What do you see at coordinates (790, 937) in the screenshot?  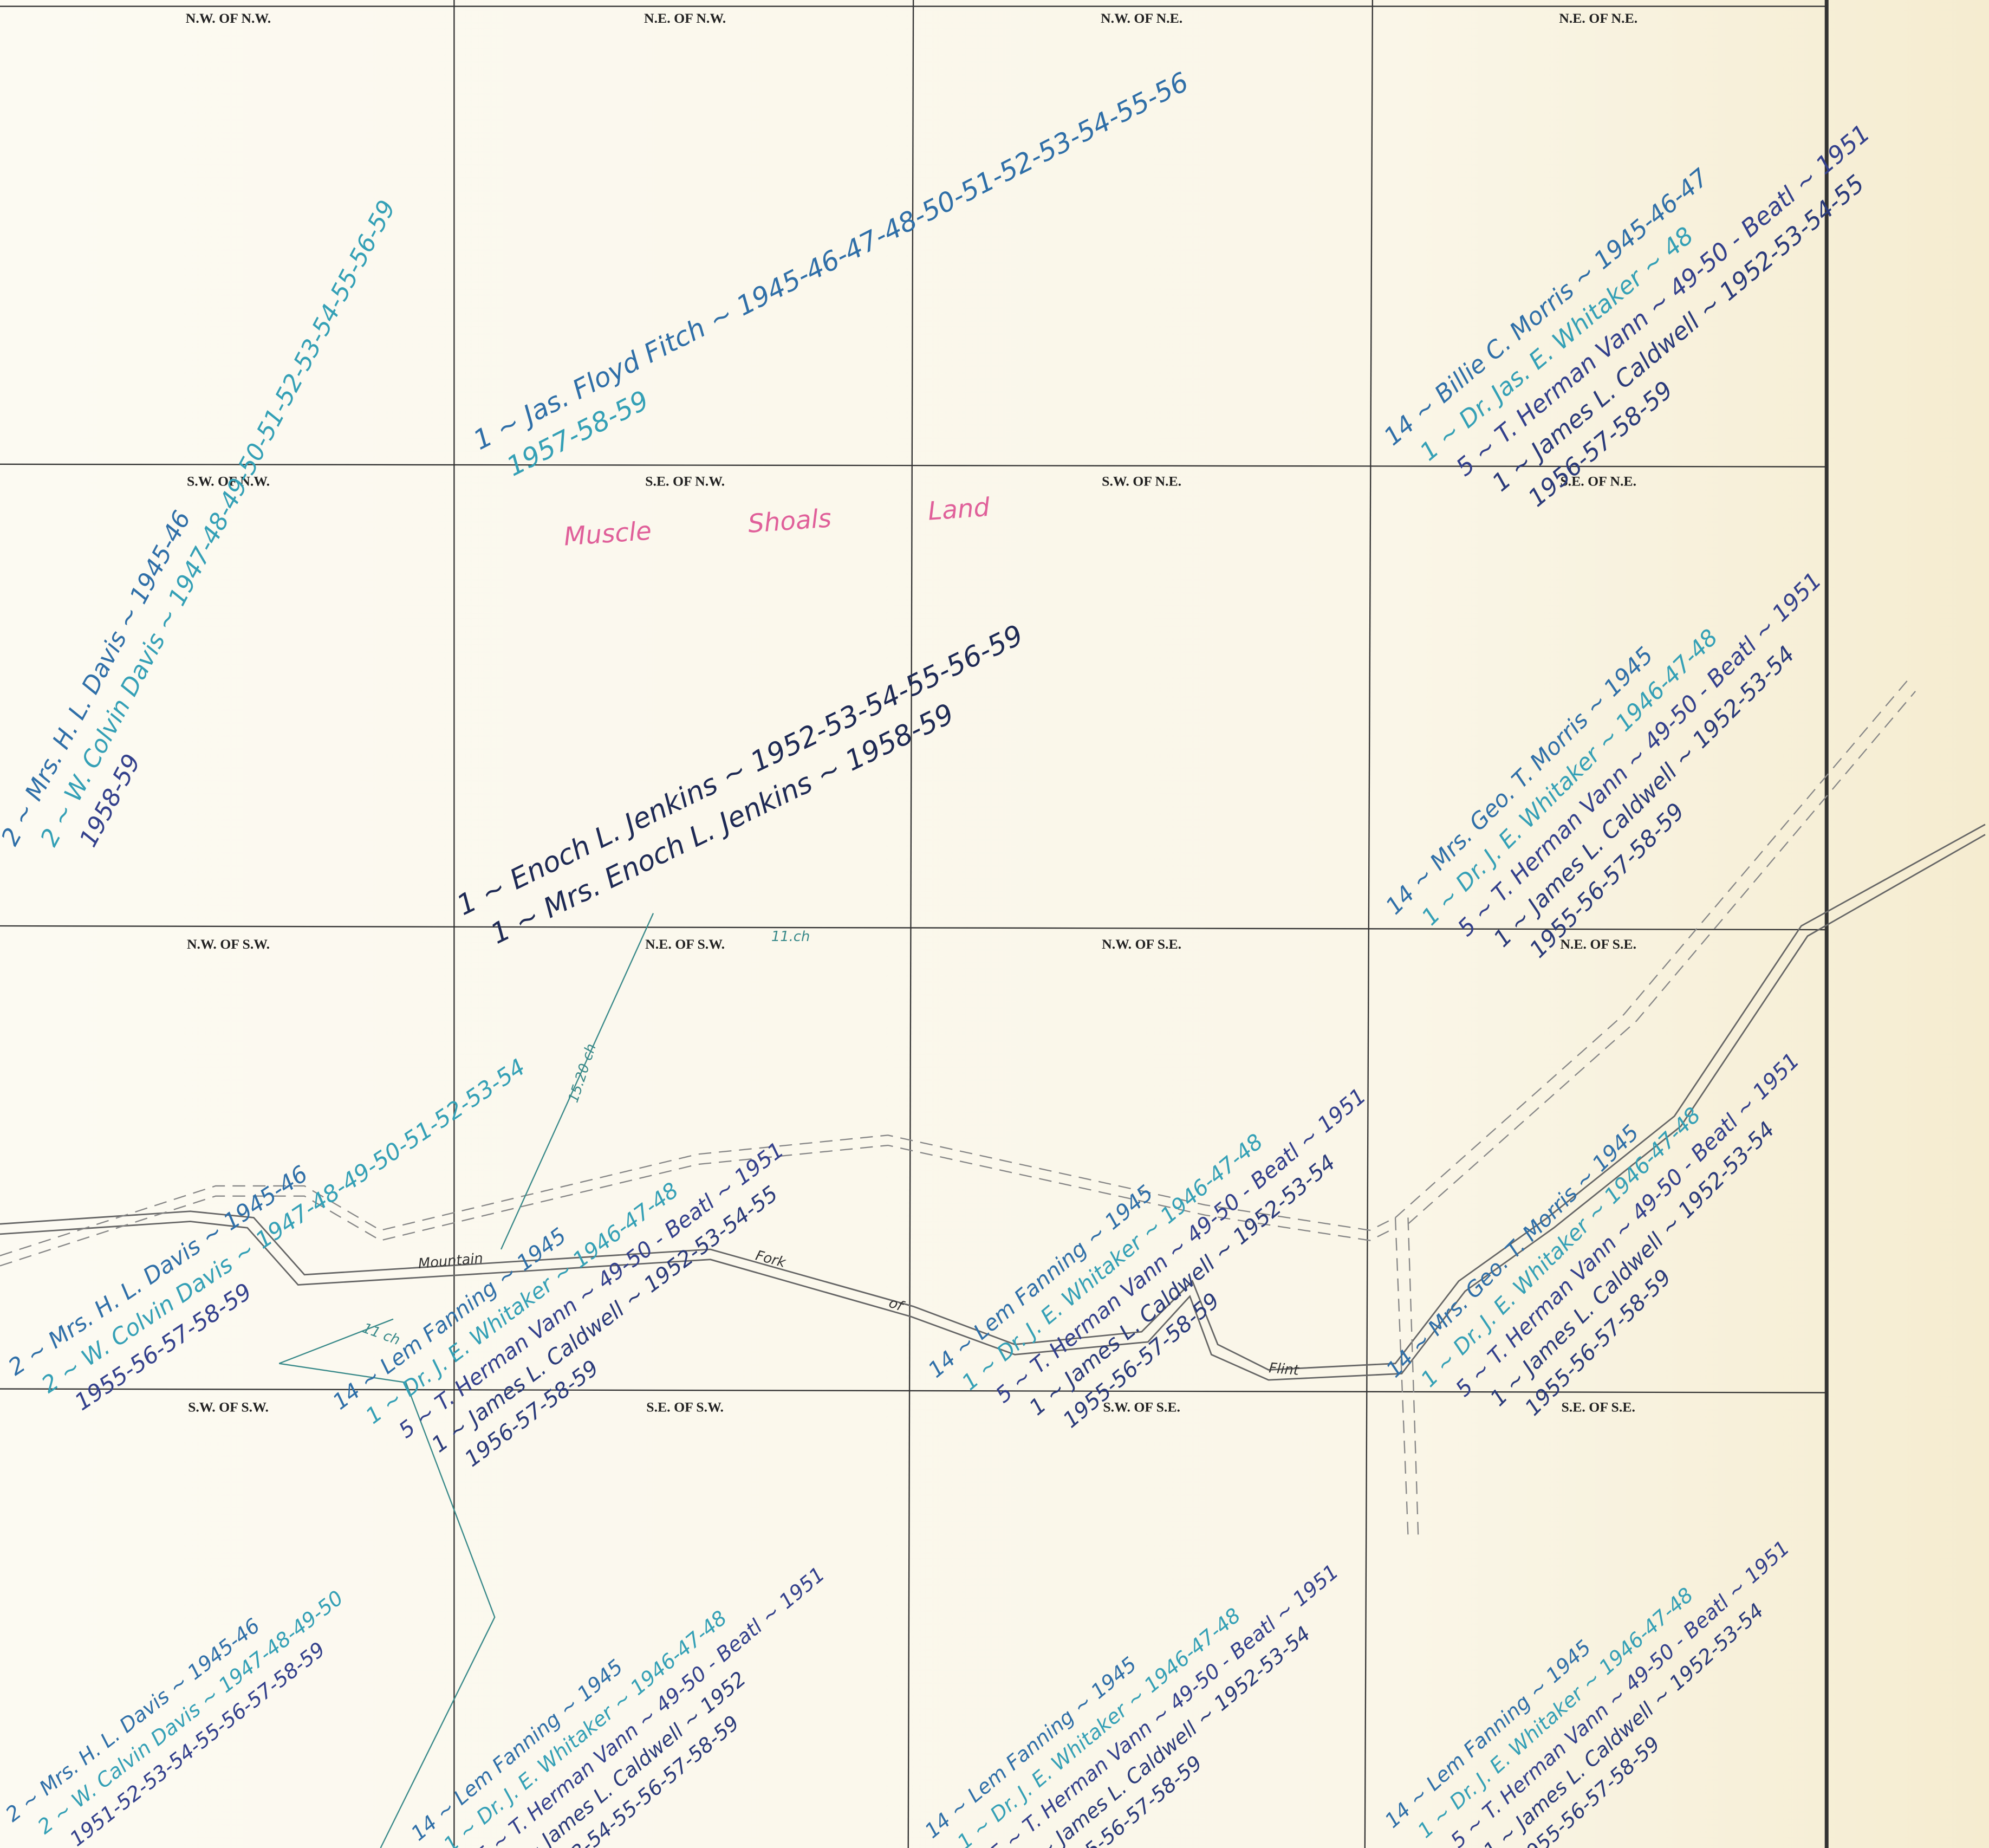 I see `map-label: 11.ch` at bounding box center [790, 937].